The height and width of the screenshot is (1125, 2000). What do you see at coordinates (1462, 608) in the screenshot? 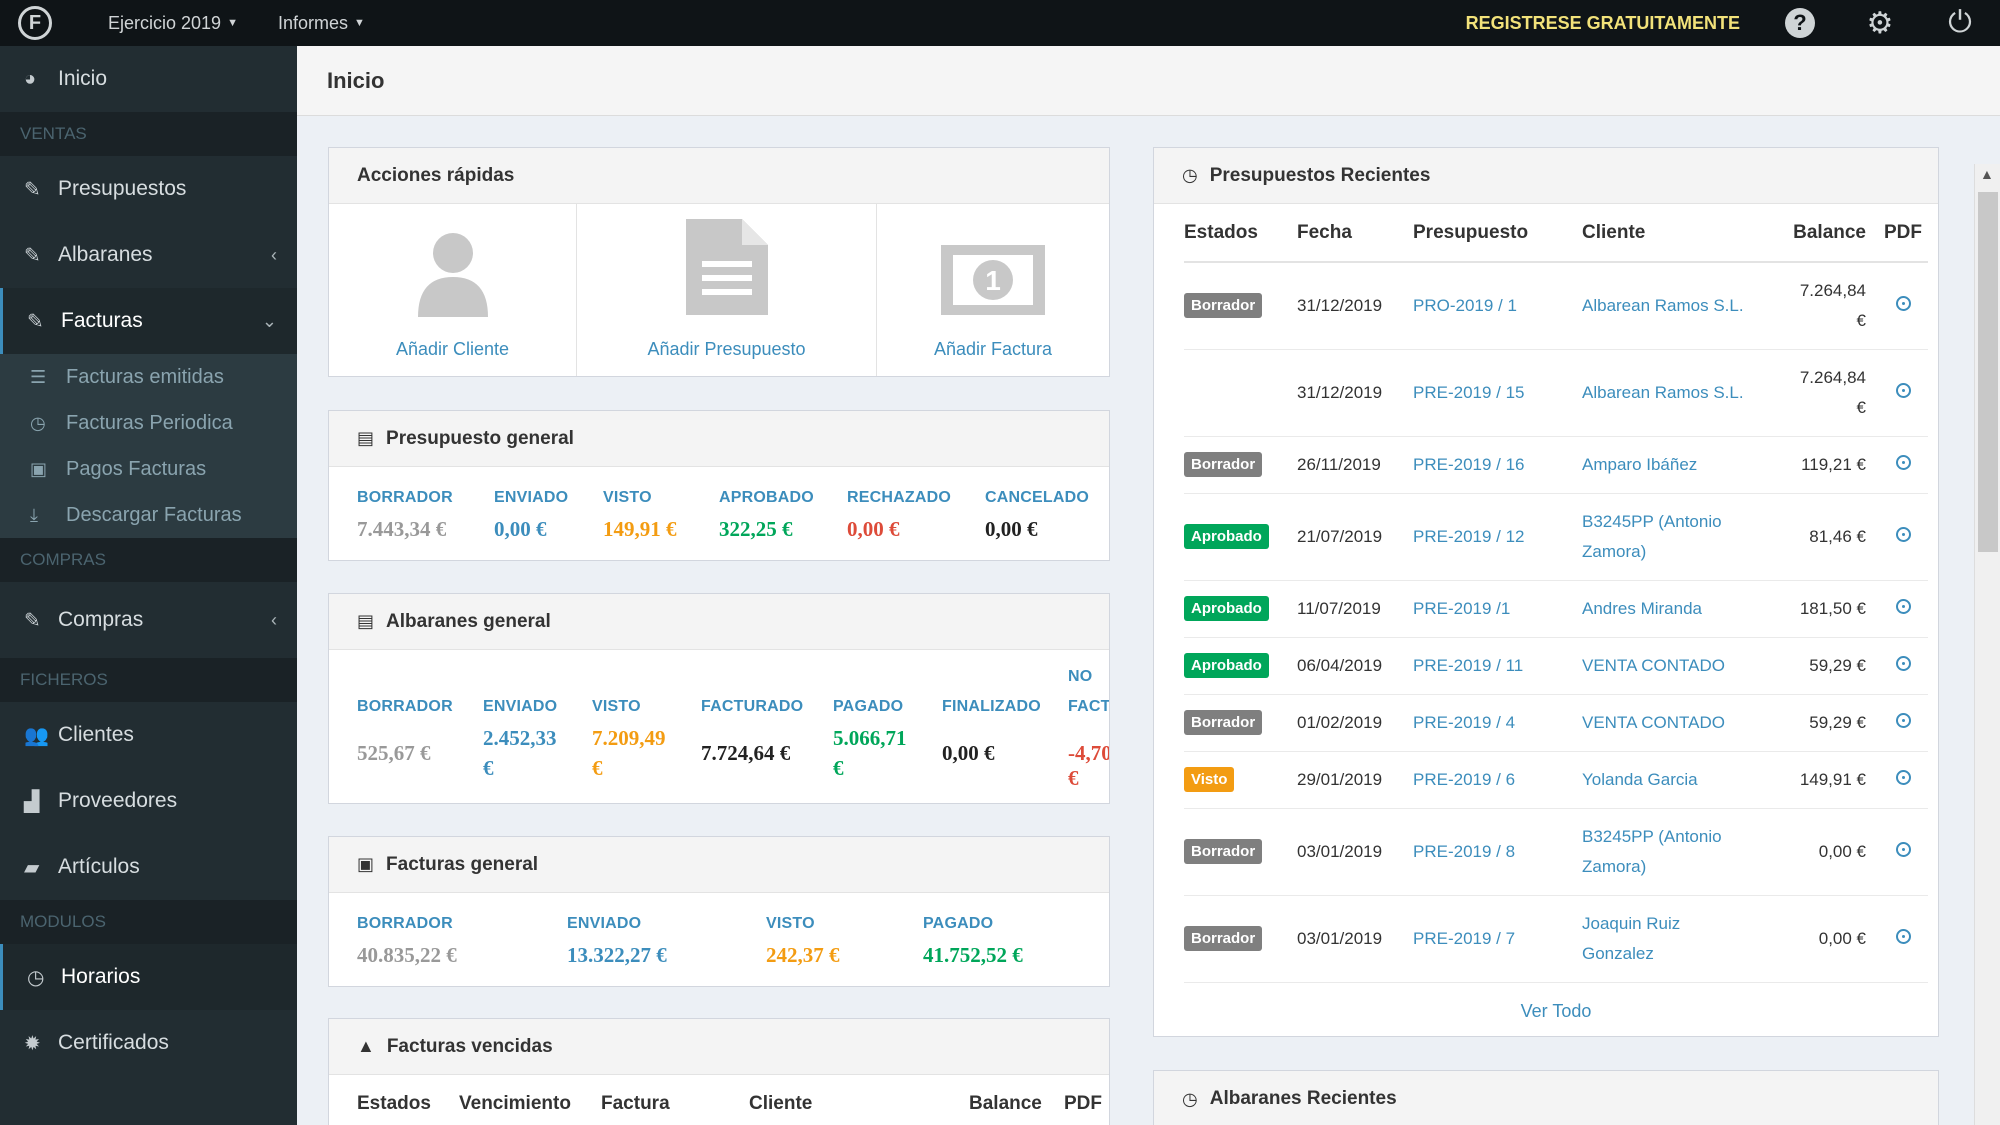
I see `budget-link: PRE-2019 /1` at bounding box center [1462, 608].